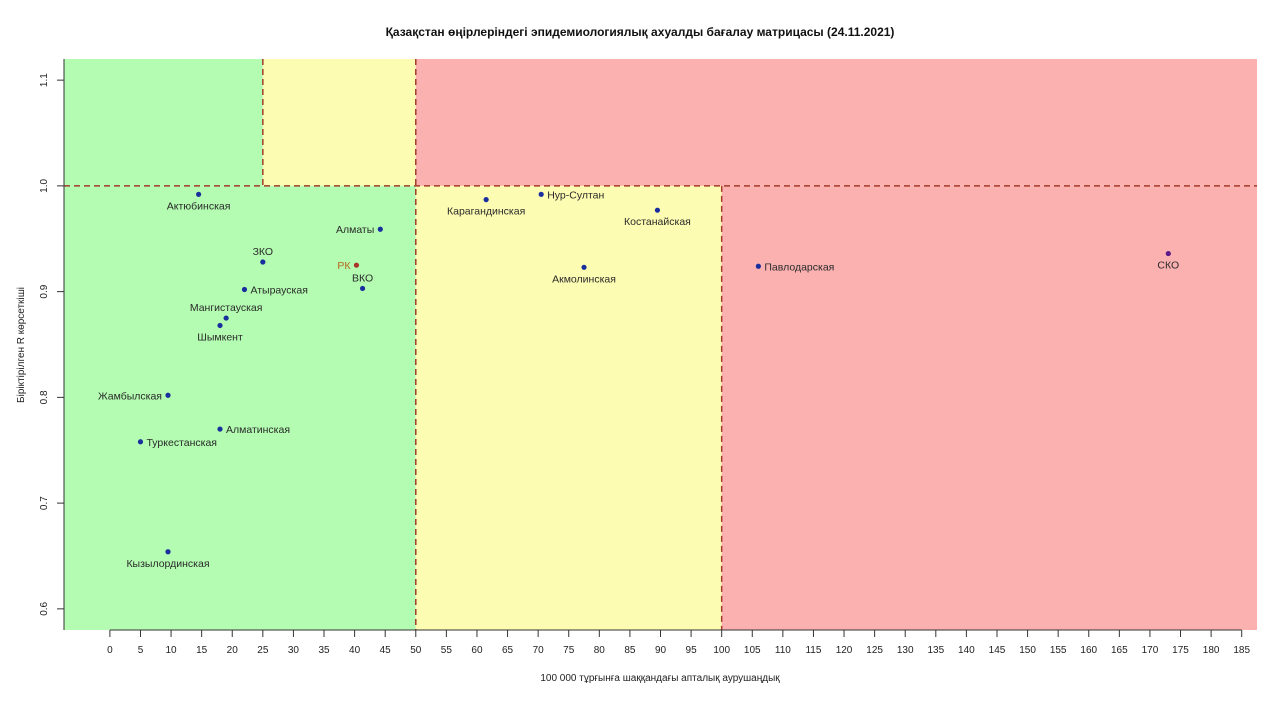 The image size is (1280, 720). I want to click on x-tick-label: 50, so click(416, 650).